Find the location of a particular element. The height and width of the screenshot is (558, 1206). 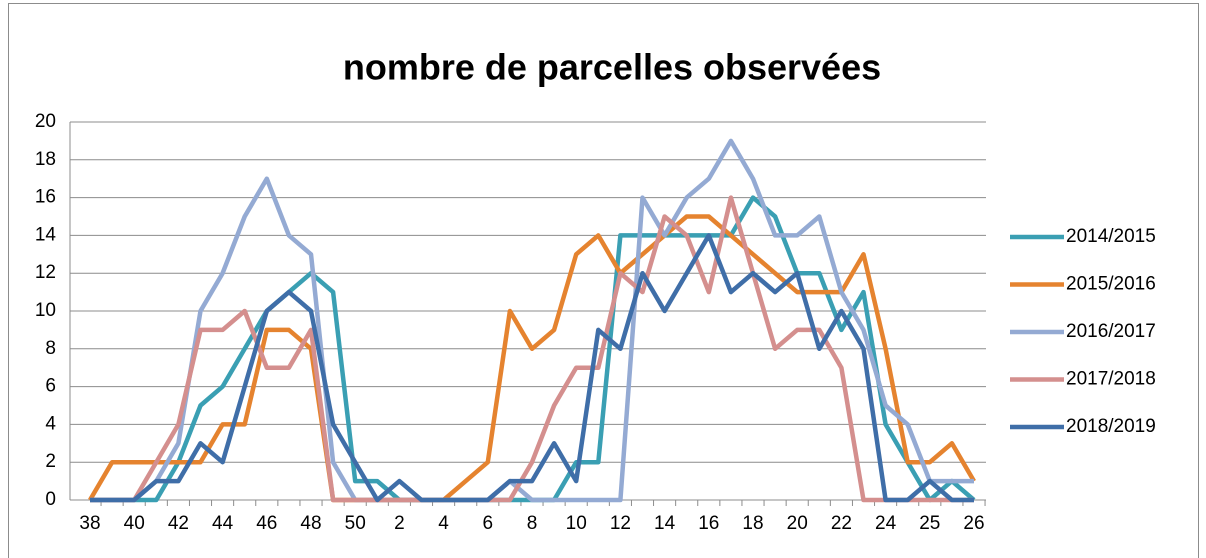

x-tick-label: 26 is located at coordinates (973, 523).